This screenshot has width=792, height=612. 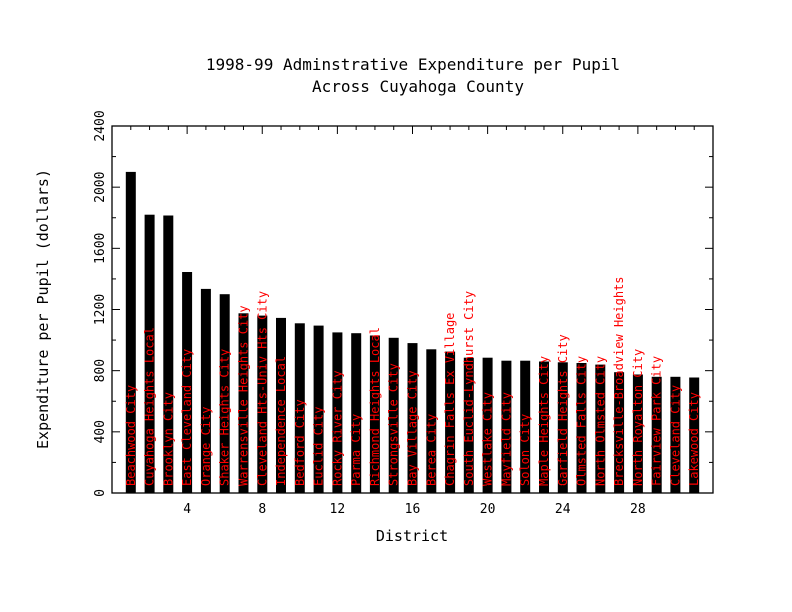 I want to click on bar-label: Strongsville City, so click(x=394, y=424).